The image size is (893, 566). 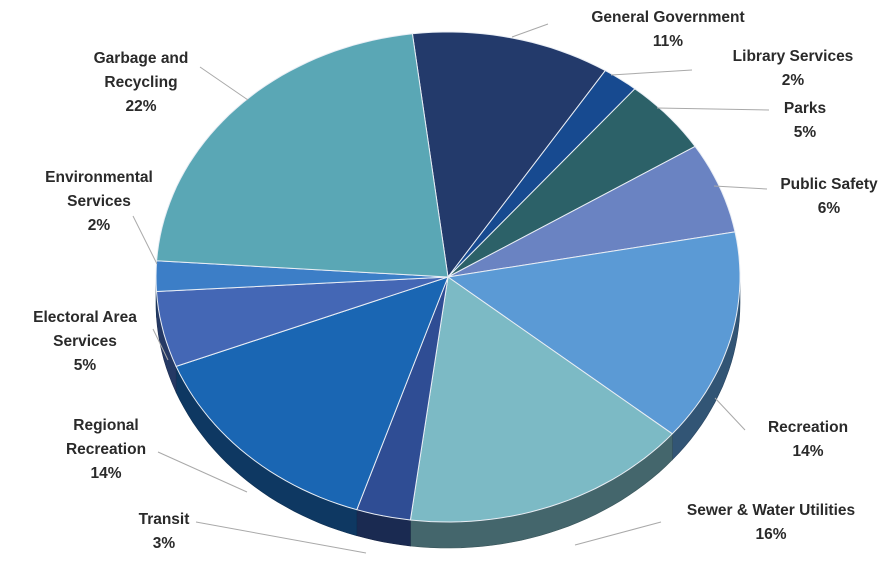 I want to click on slice-label-4: Recreation, so click(x=808, y=427).